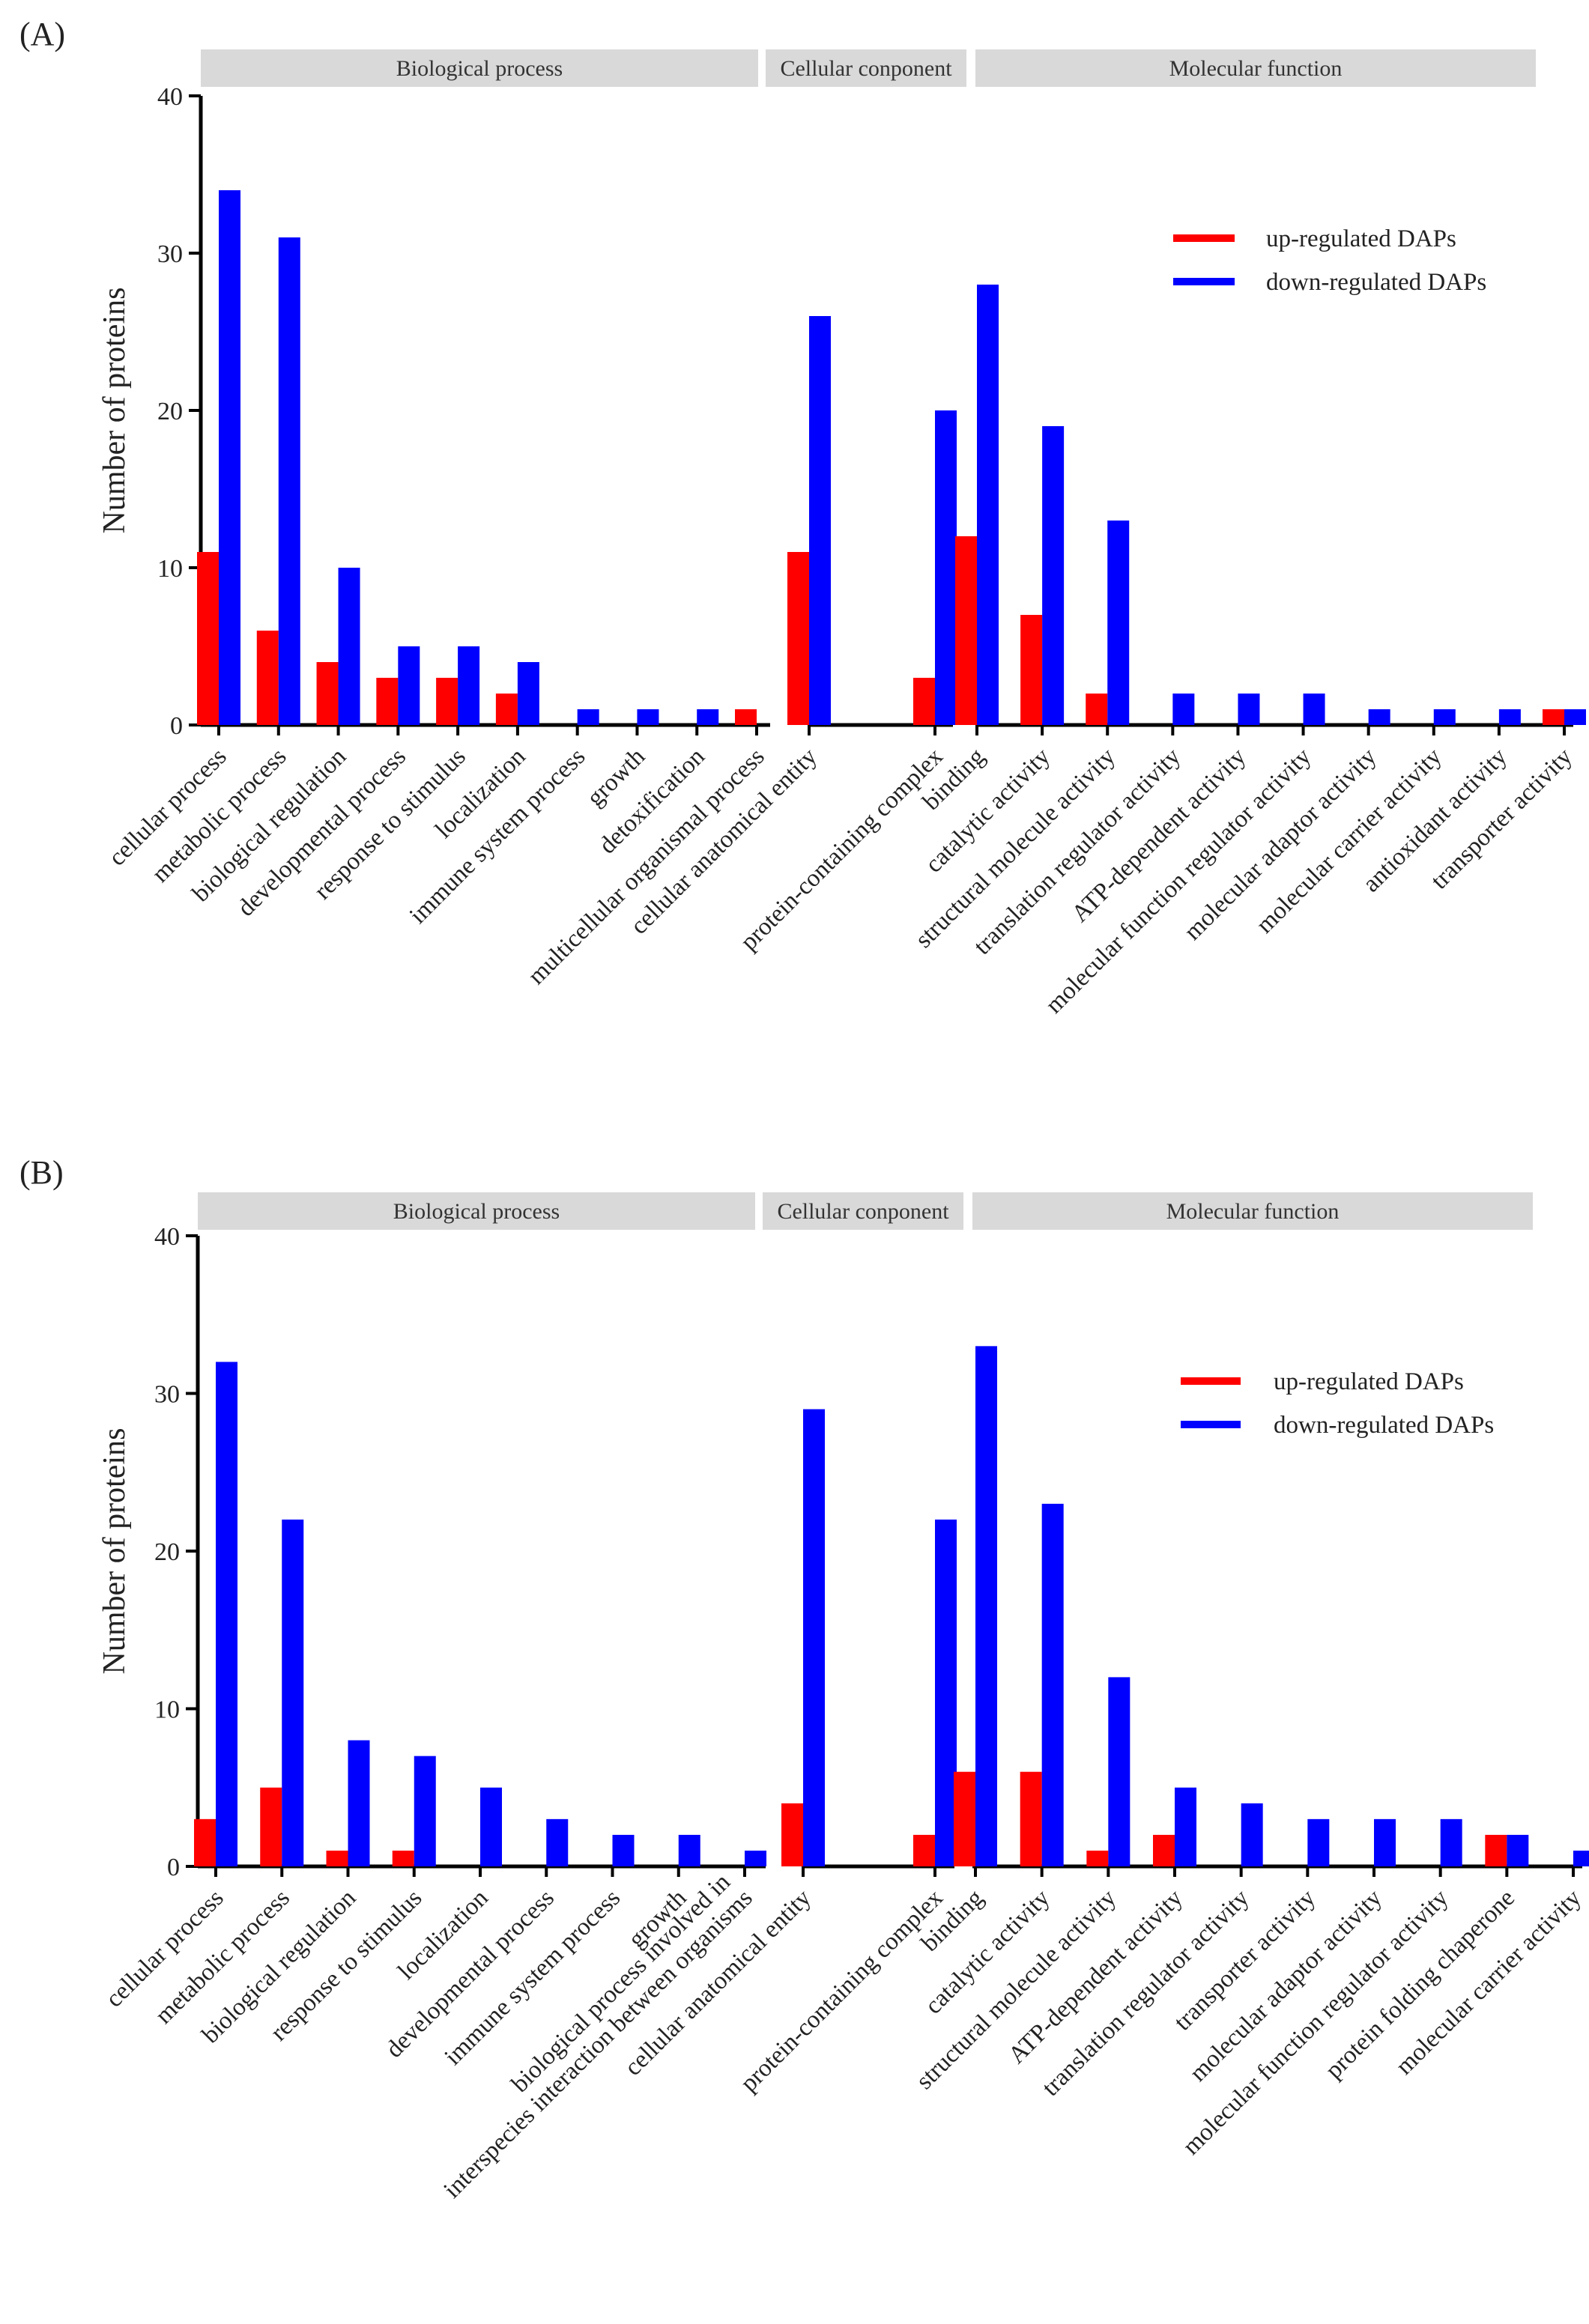 The width and height of the screenshot is (1589, 2324). I want to click on bar-up-multicellular-organismal-process, so click(746, 717).